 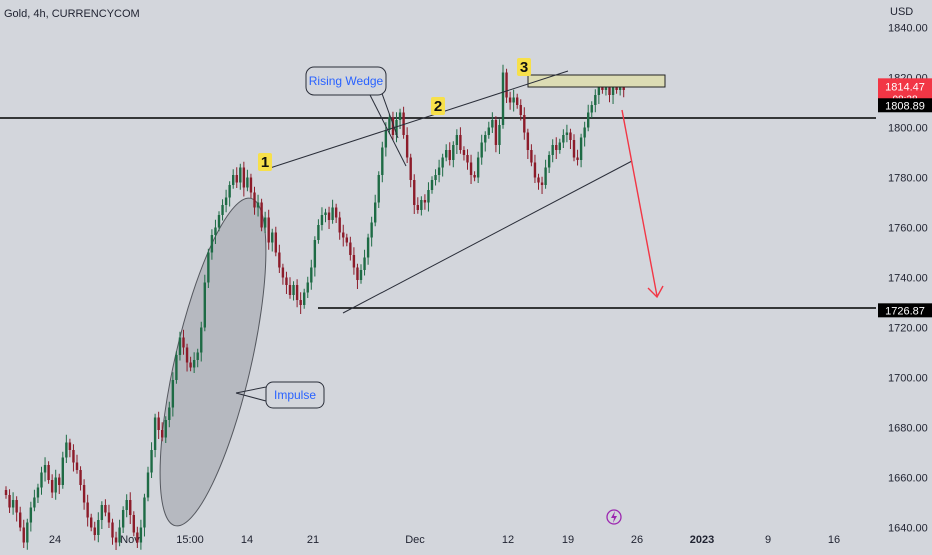 I want to click on projection-arrow-line, so click(x=639, y=203).